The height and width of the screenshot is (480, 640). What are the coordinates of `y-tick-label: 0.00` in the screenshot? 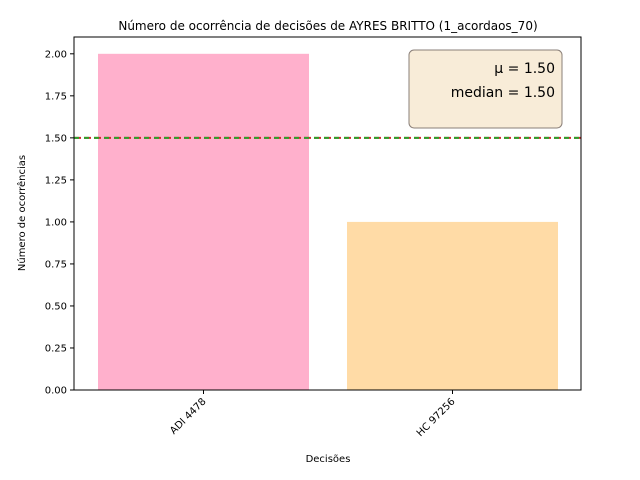 It's located at (56, 391).